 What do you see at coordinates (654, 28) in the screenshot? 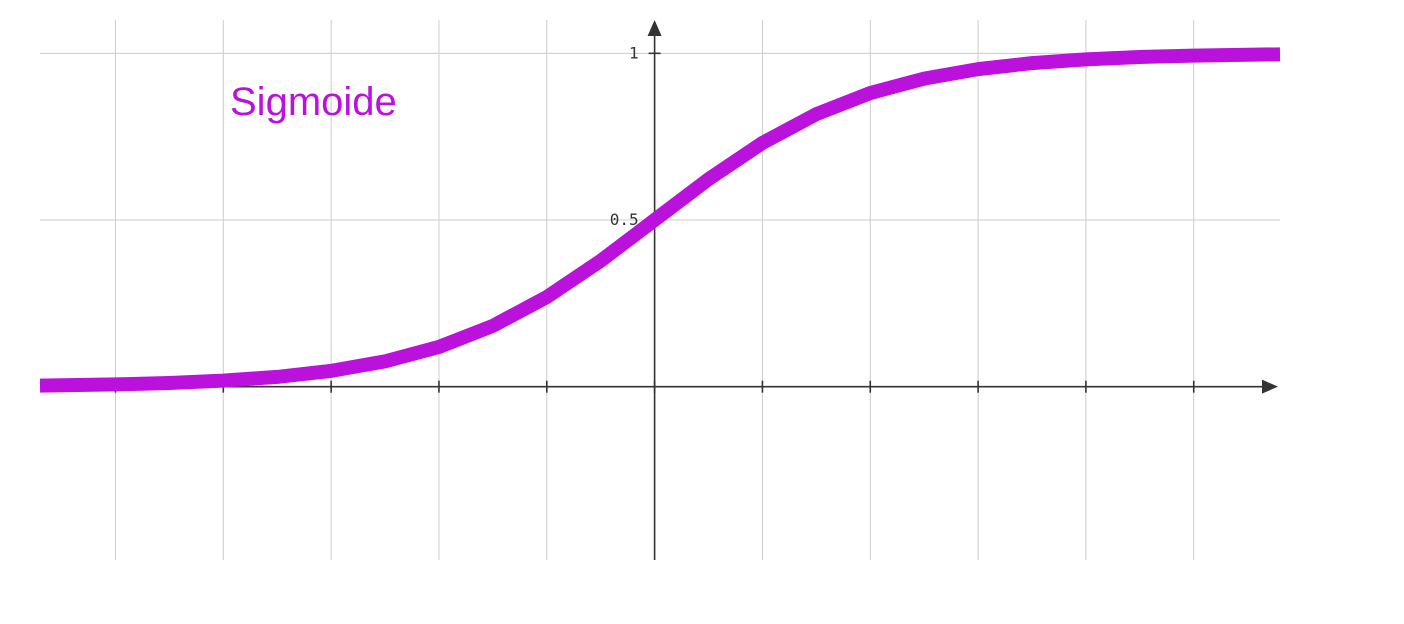
I see `y-axis-arrow` at bounding box center [654, 28].